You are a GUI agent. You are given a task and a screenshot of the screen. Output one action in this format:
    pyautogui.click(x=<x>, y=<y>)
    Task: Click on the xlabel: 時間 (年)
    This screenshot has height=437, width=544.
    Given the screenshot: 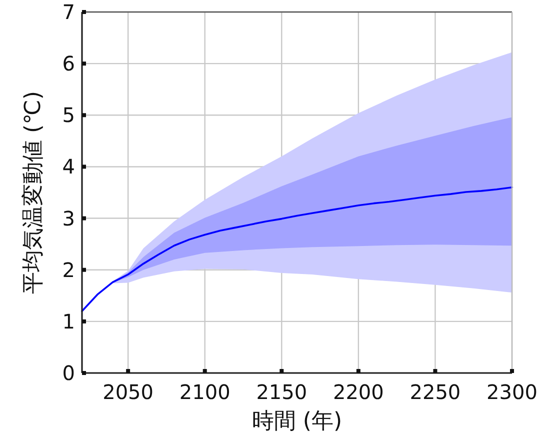 What is the action you would take?
    pyautogui.click(x=297, y=421)
    